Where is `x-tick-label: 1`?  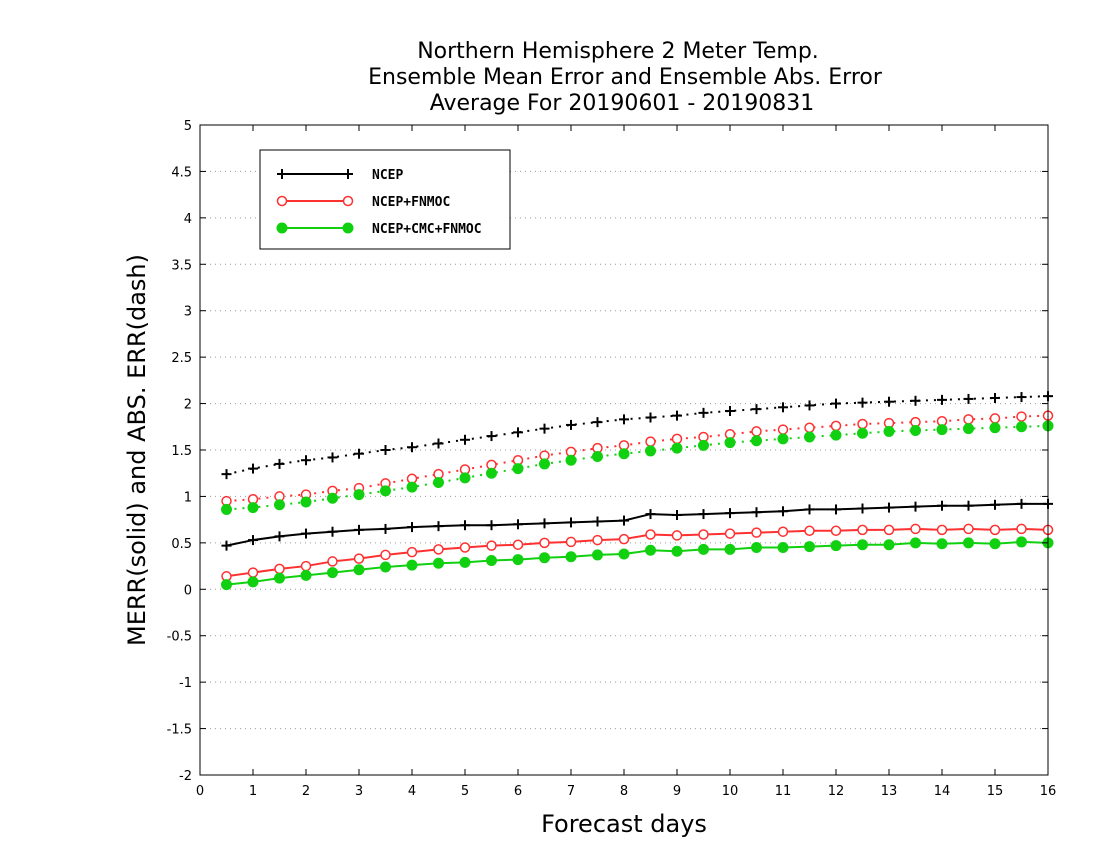
x-tick-label: 1 is located at coordinates (253, 791).